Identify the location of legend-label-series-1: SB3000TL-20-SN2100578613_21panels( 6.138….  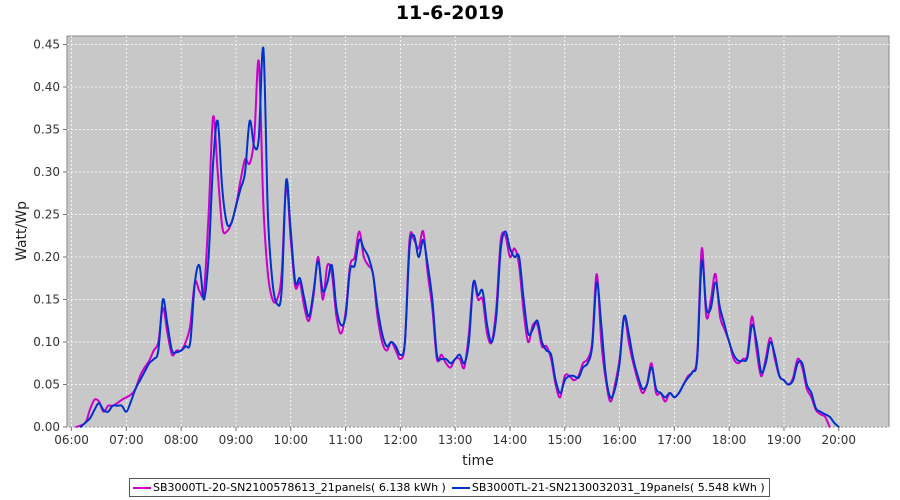
(299, 487).